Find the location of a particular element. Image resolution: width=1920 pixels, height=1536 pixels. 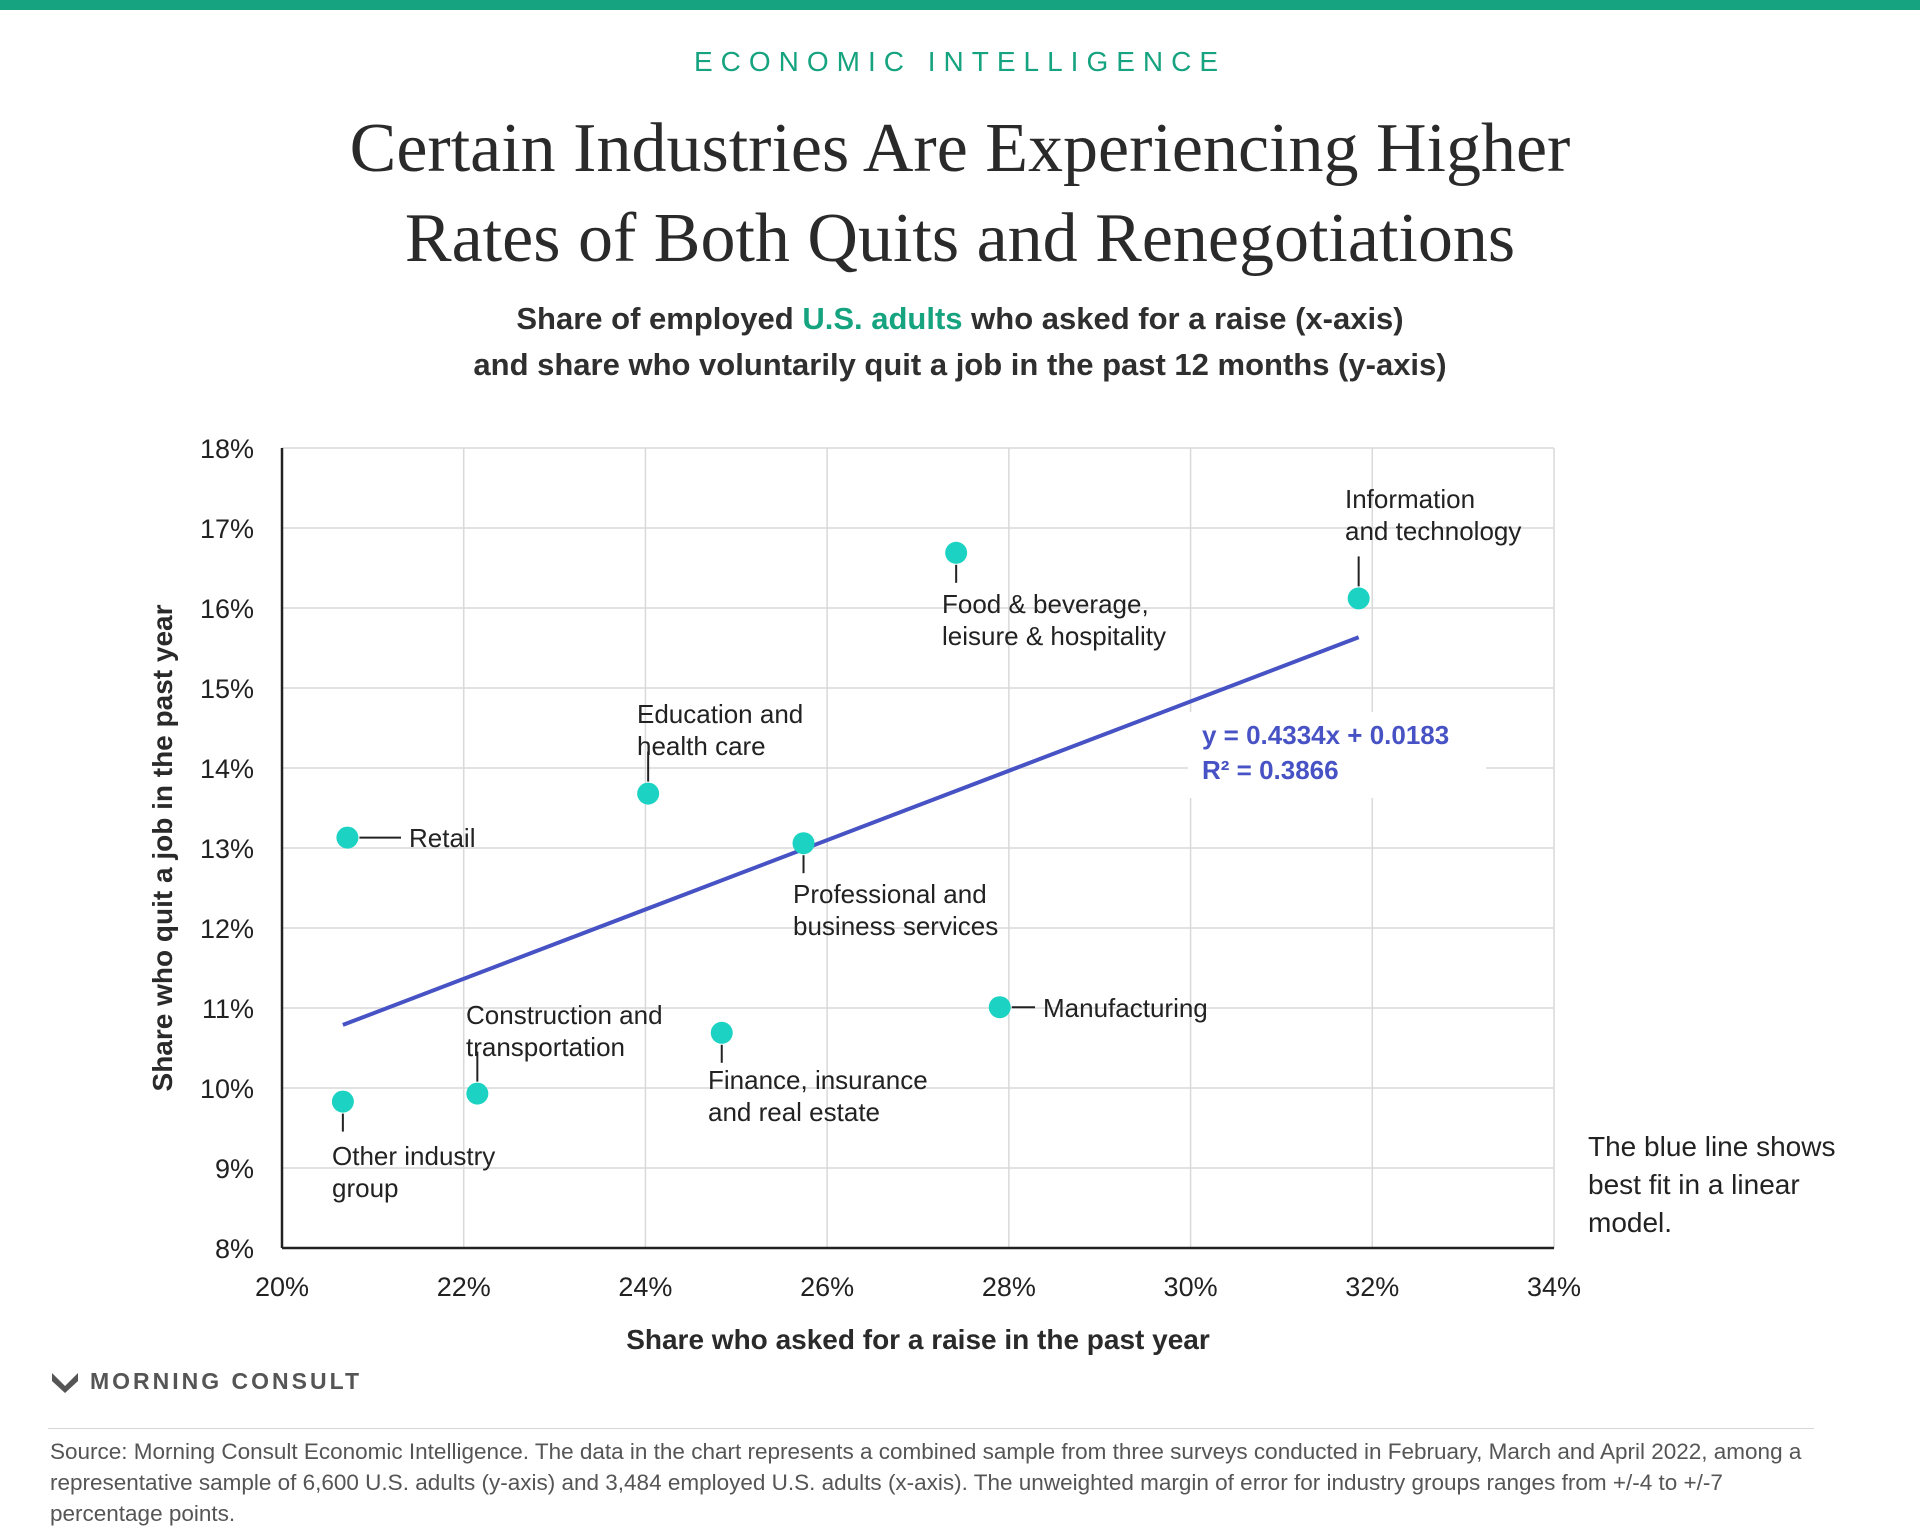

y-tick-label: 18% is located at coordinates (227, 449).